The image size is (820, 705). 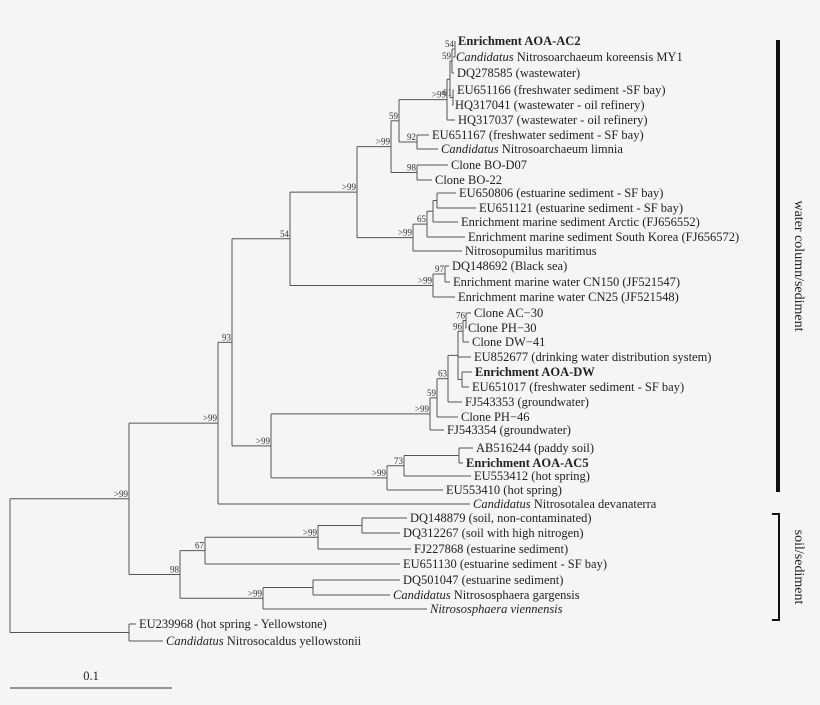 What do you see at coordinates (411, 137) in the screenshot?
I see `support-value: 92` at bounding box center [411, 137].